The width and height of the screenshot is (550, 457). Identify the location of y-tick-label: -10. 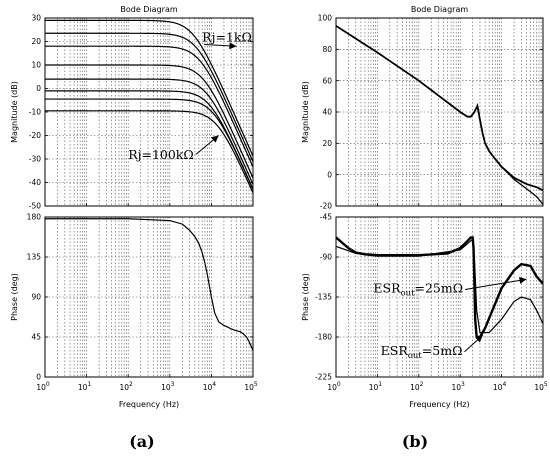
(35, 112).